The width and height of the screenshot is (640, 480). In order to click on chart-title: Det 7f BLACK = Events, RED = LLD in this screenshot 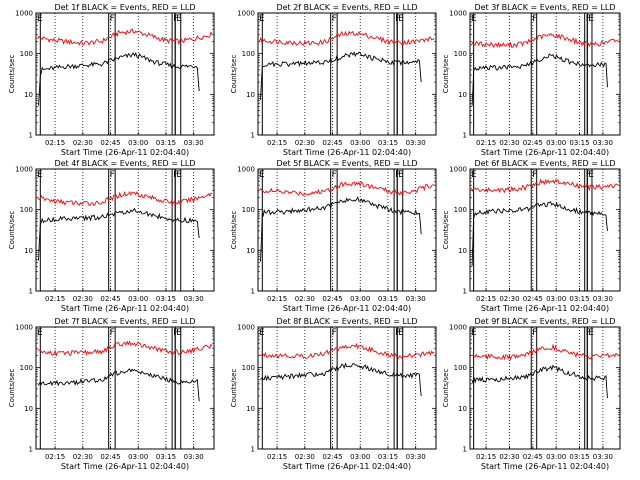, I will do `click(124, 321)`.